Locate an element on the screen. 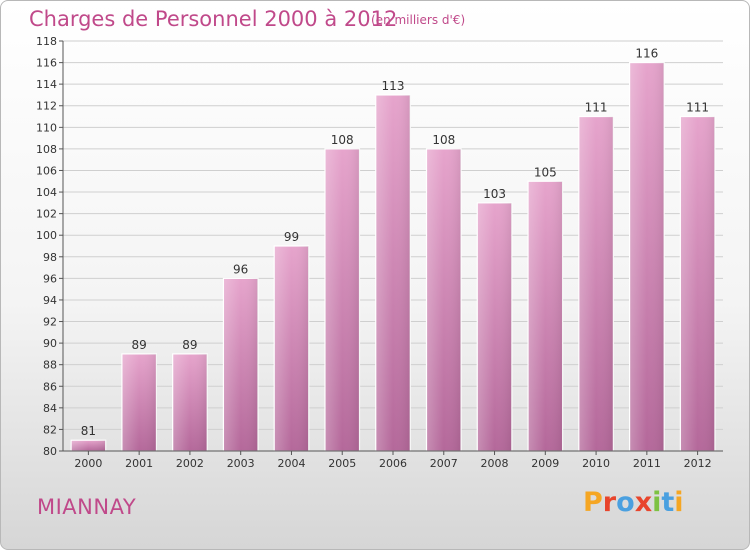  value-label: 103 is located at coordinates (494, 194).